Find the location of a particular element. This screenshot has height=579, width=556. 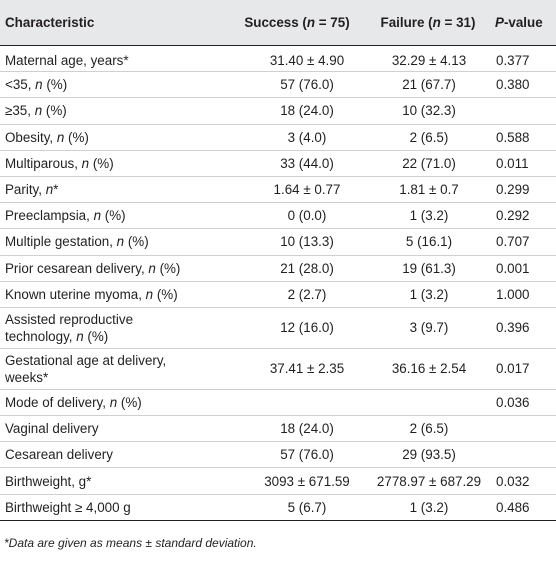

cell-characteristic: ≥35, n (%) is located at coordinates (109, 111).